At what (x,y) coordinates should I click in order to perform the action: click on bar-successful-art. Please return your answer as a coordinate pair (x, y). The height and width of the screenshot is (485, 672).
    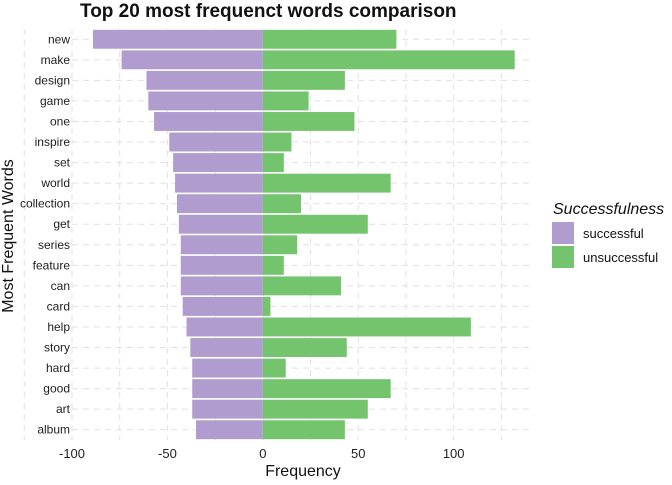
    Looking at the image, I should click on (227, 409).